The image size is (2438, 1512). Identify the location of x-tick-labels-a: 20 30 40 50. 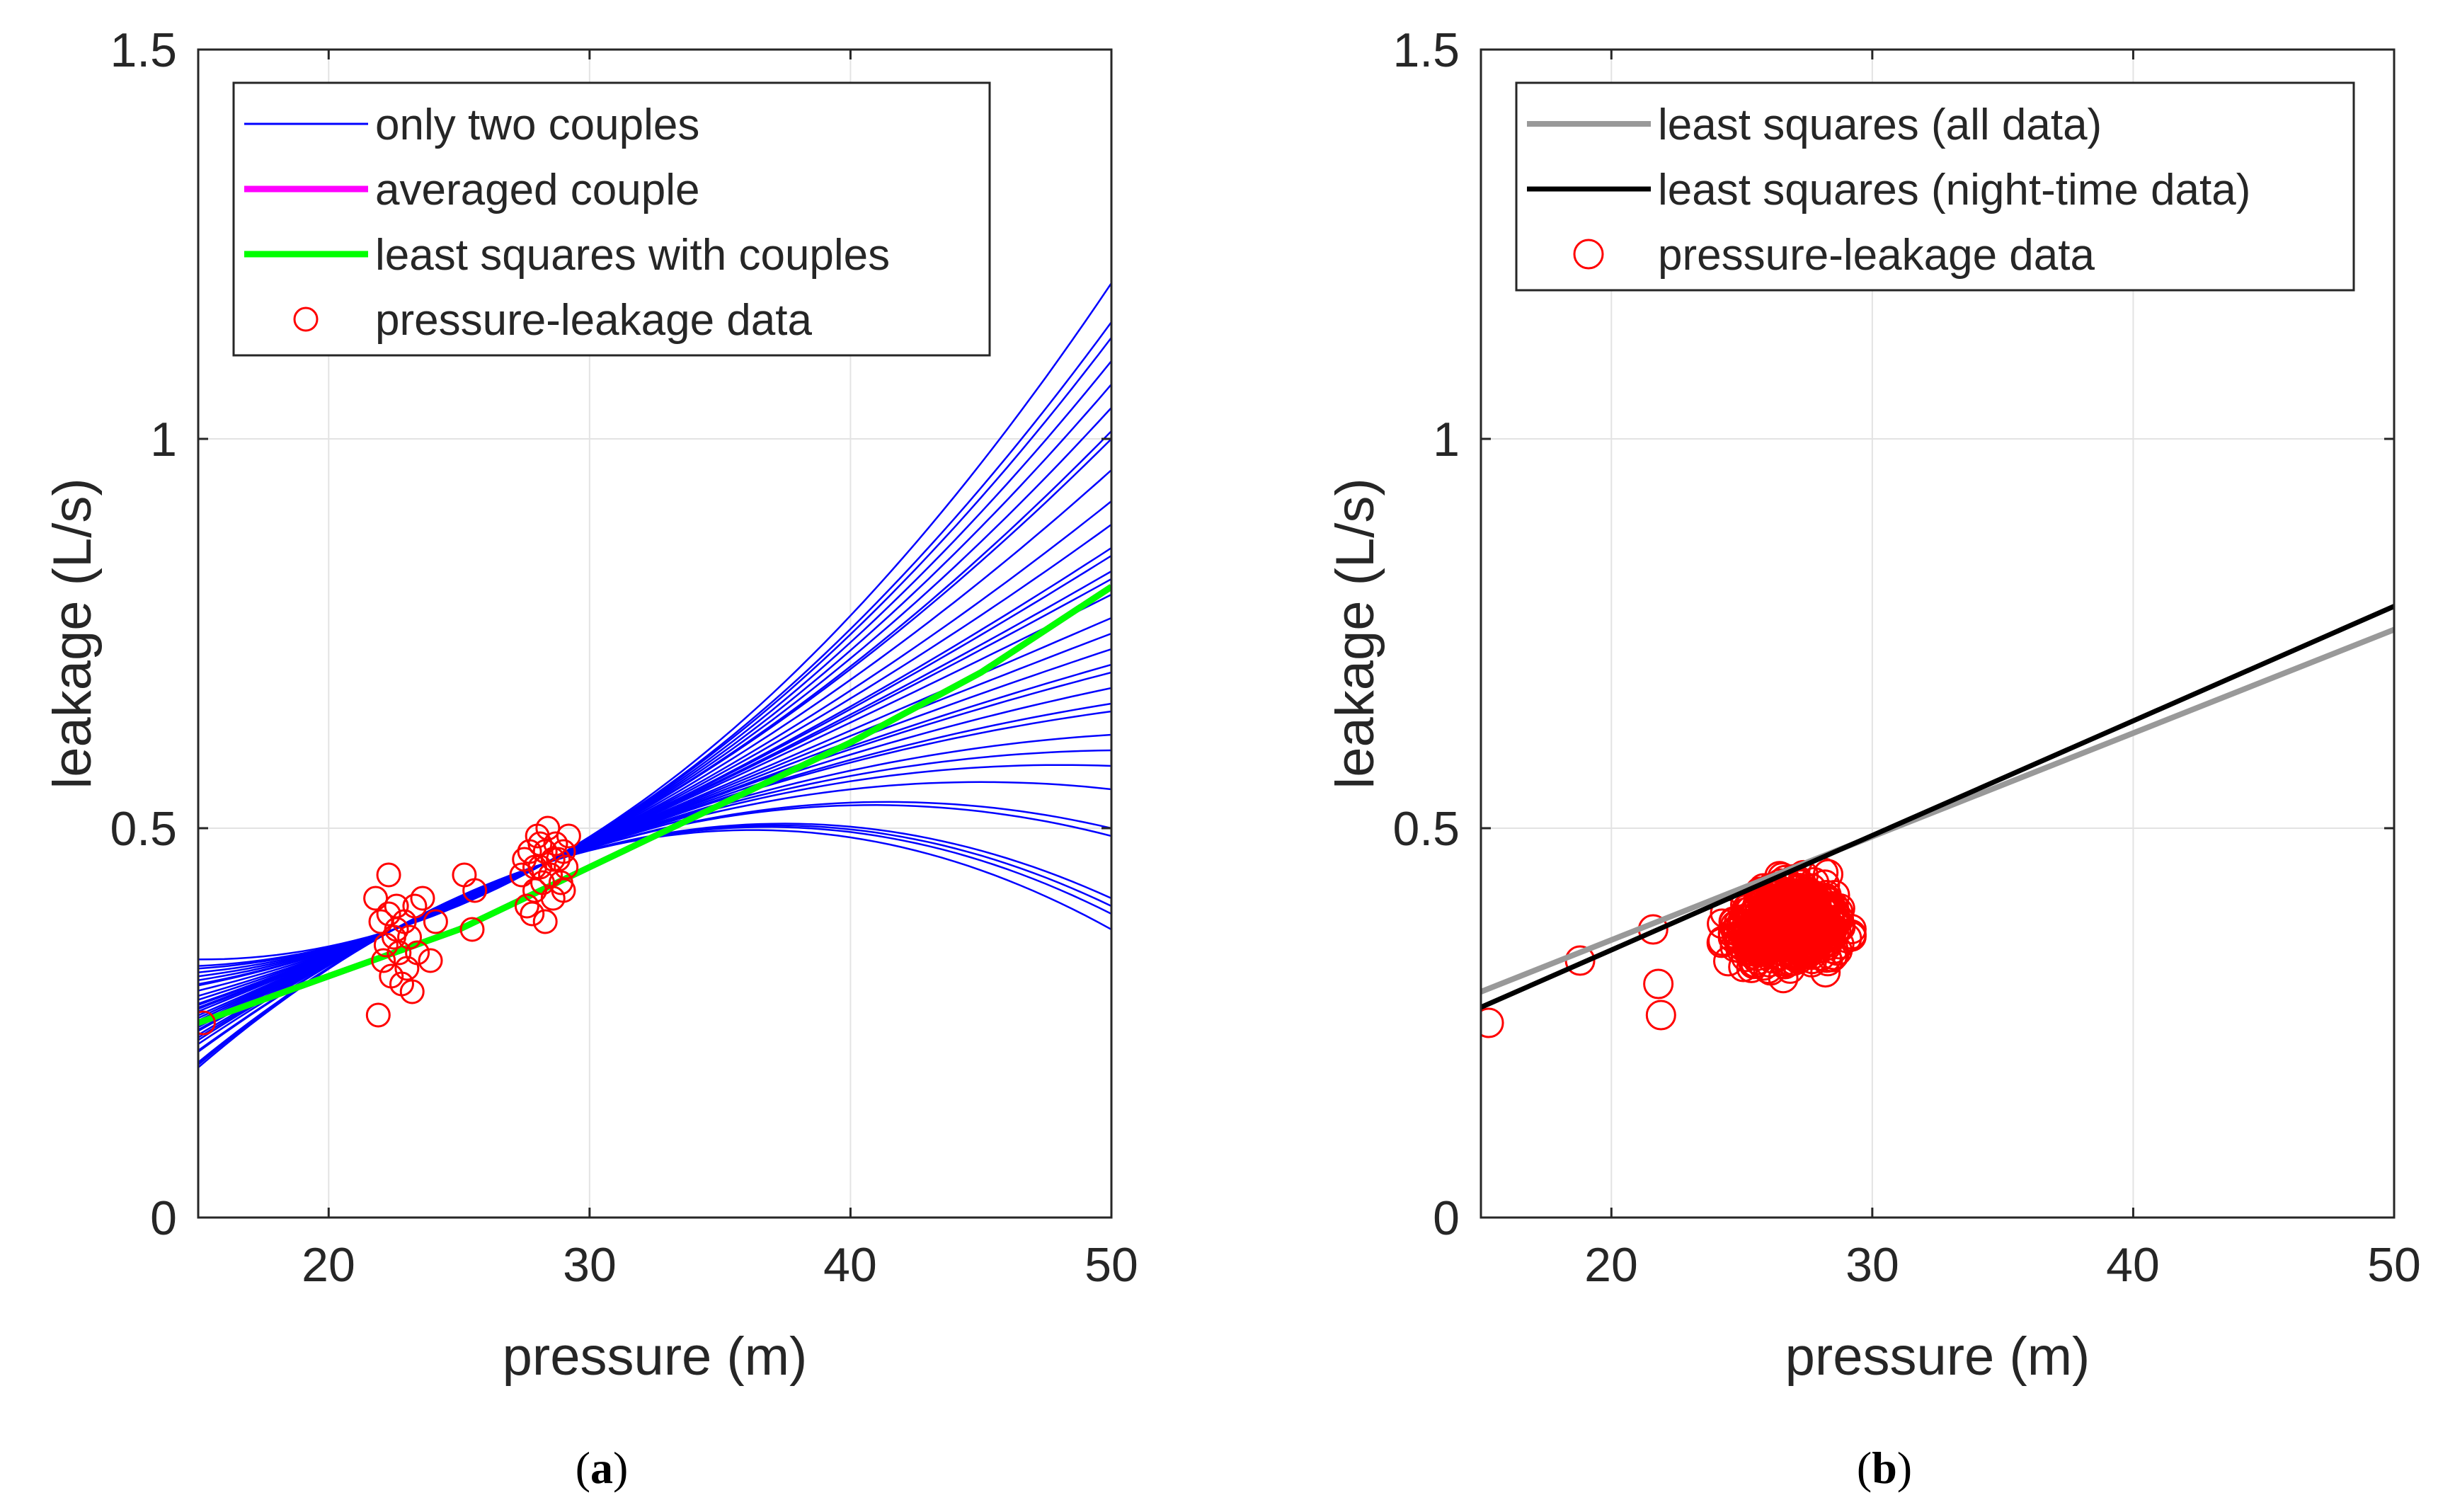
(720, 1265).